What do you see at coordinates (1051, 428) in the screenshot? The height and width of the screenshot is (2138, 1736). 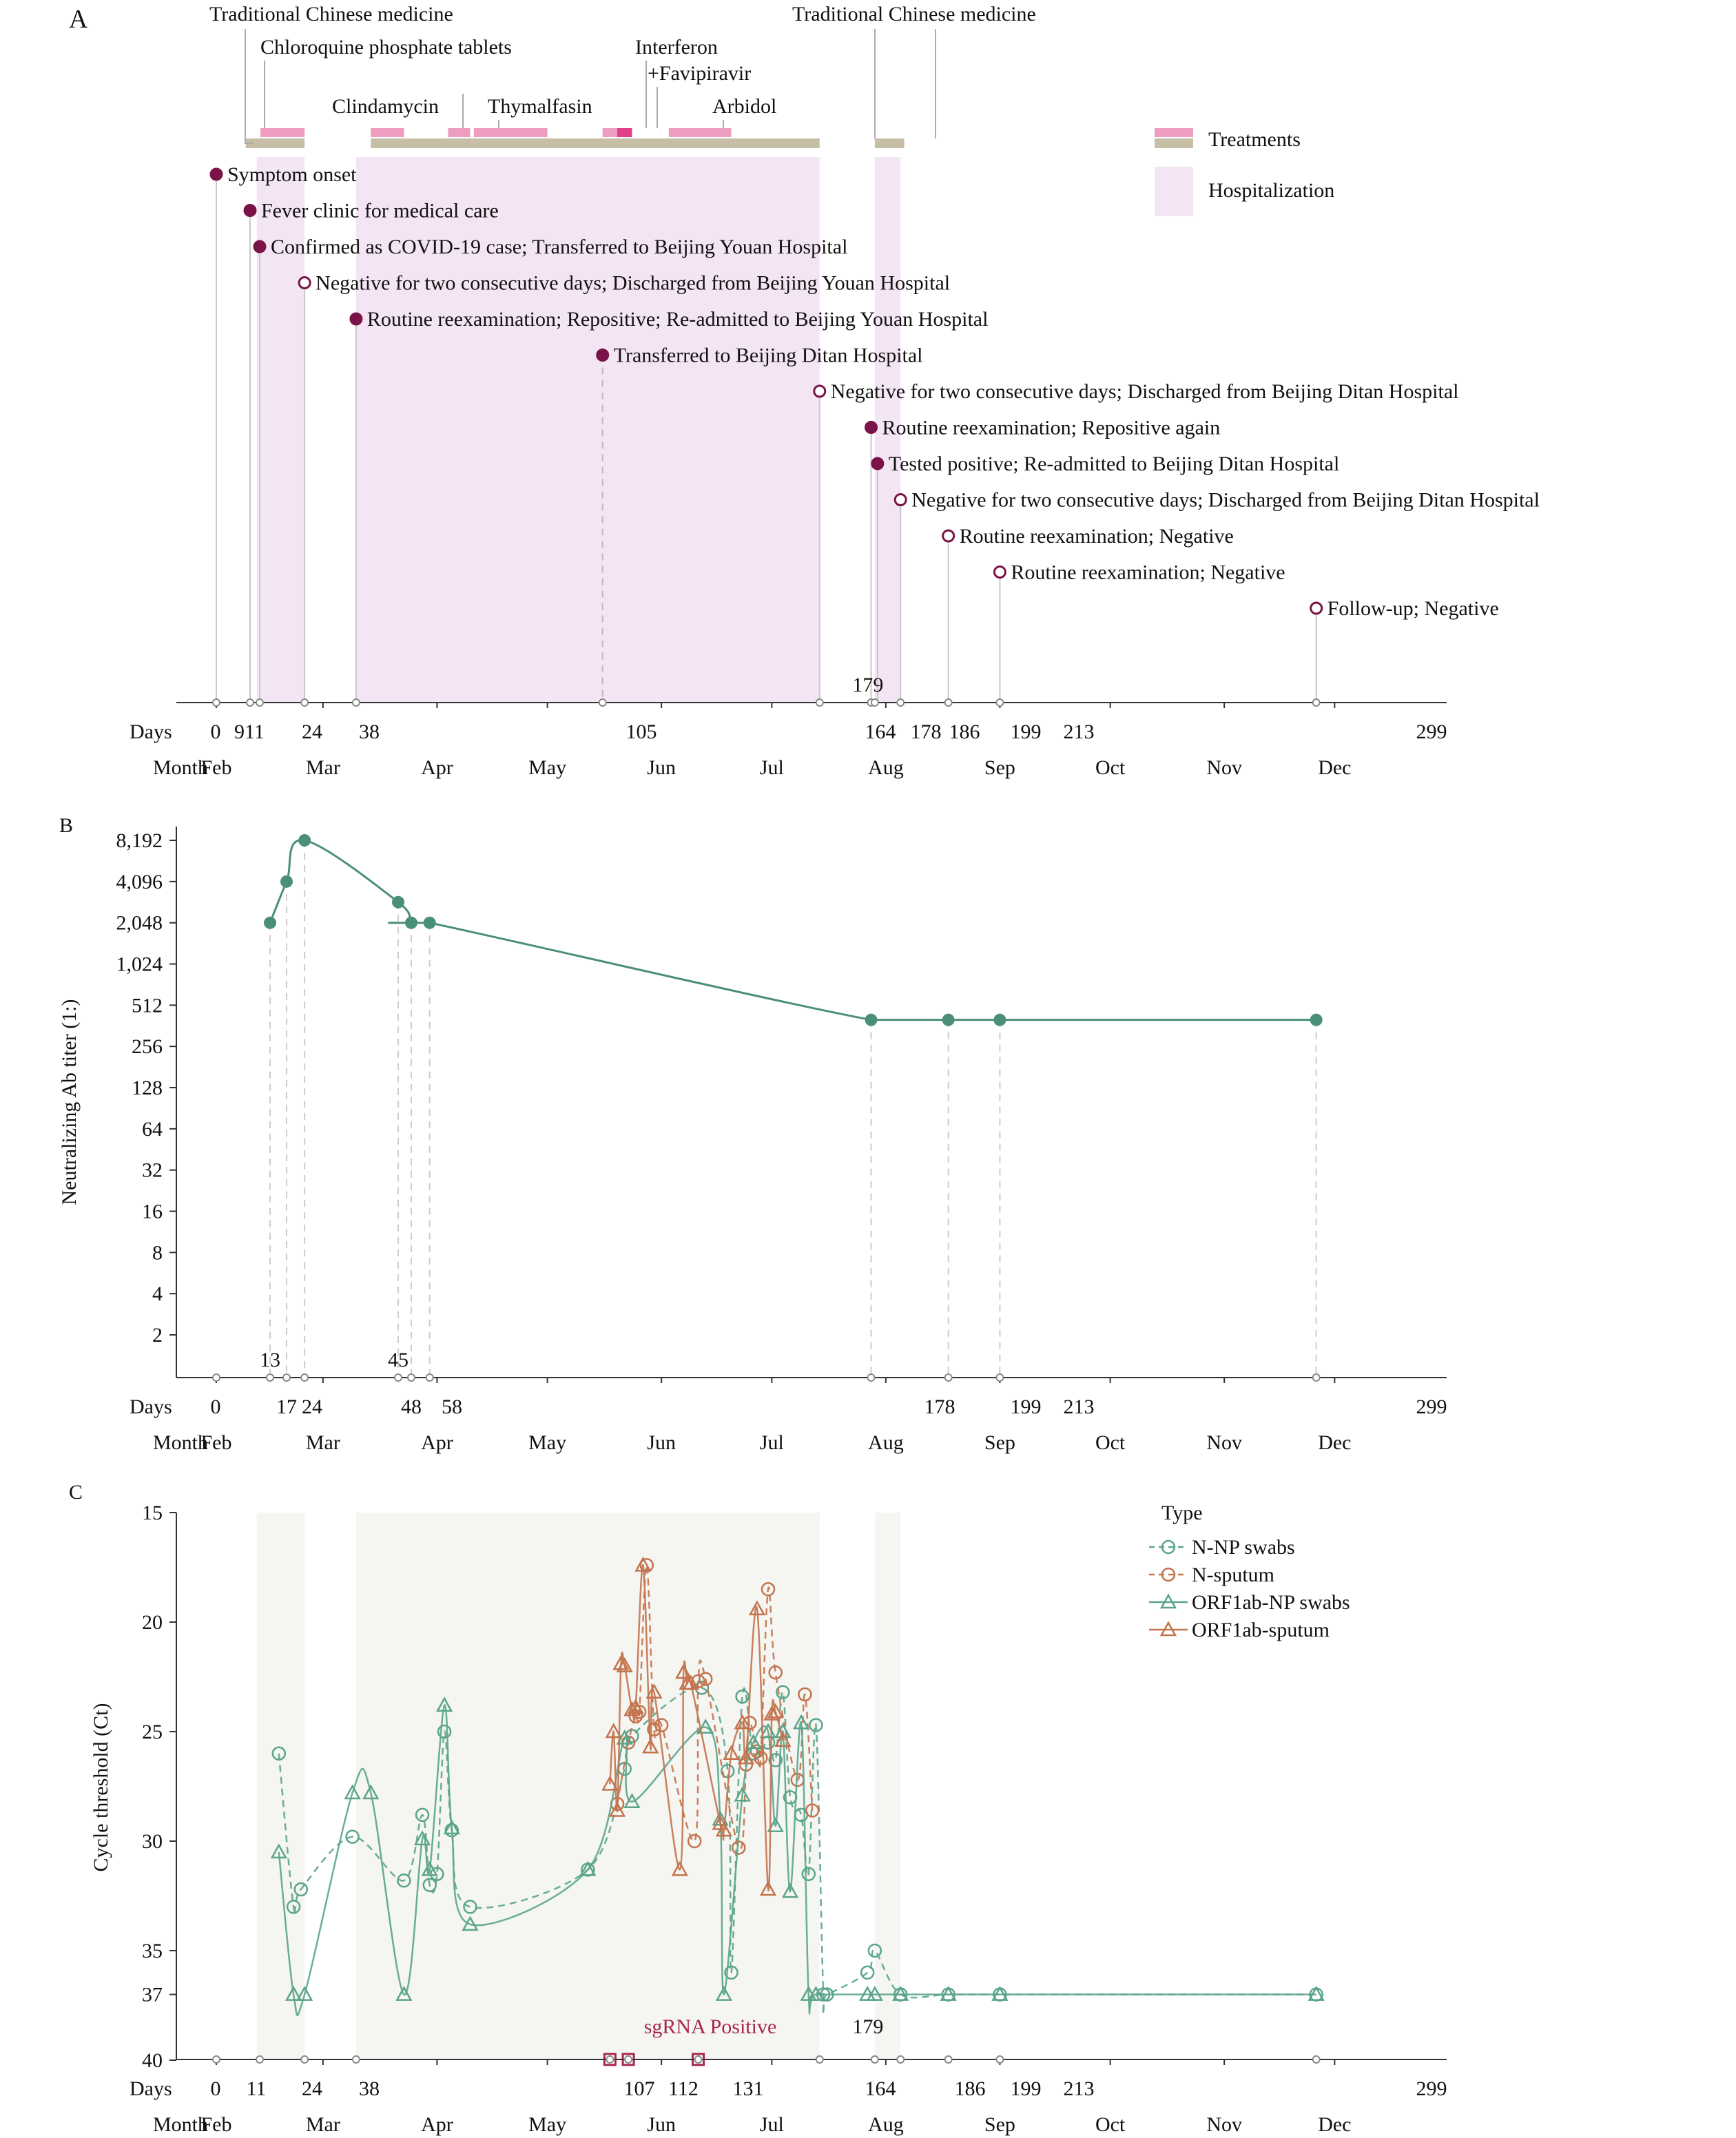 I see `event-label: Routine reexamination; Repositive again` at bounding box center [1051, 428].